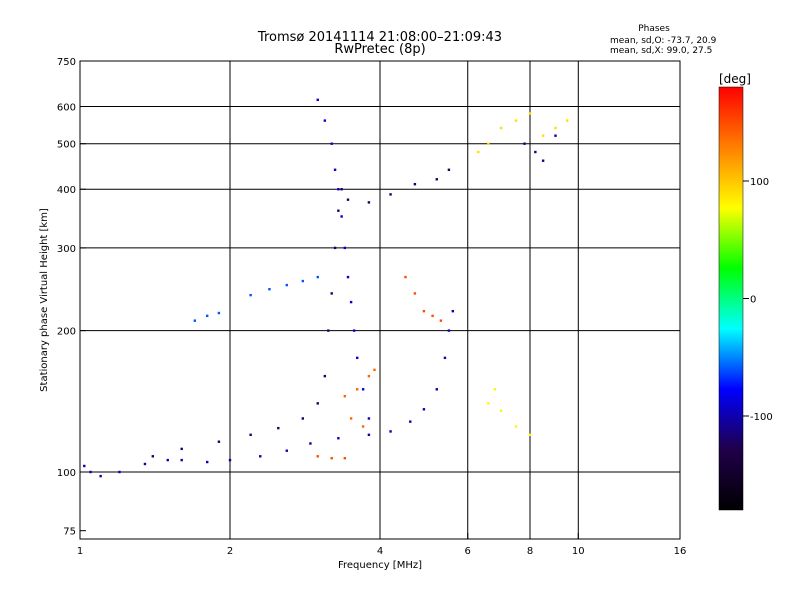 This screenshot has height=600, width=800. Describe the element at coordinates (578, 551) in the screenshot. I see `x-tick-label: 10` at that location.